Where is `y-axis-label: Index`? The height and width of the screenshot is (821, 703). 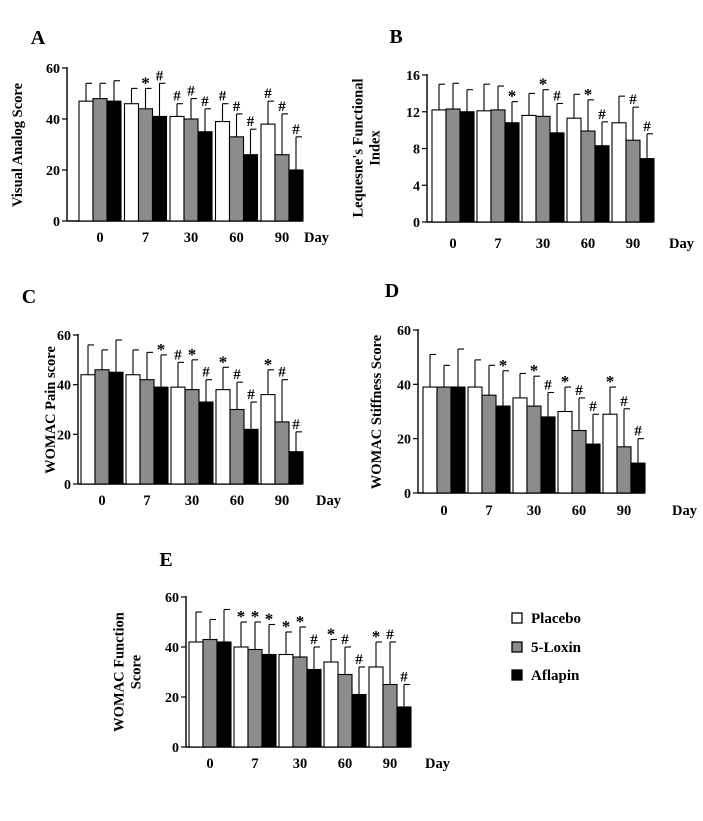
y-axis-label: Index is located at coordinates (376, 148).